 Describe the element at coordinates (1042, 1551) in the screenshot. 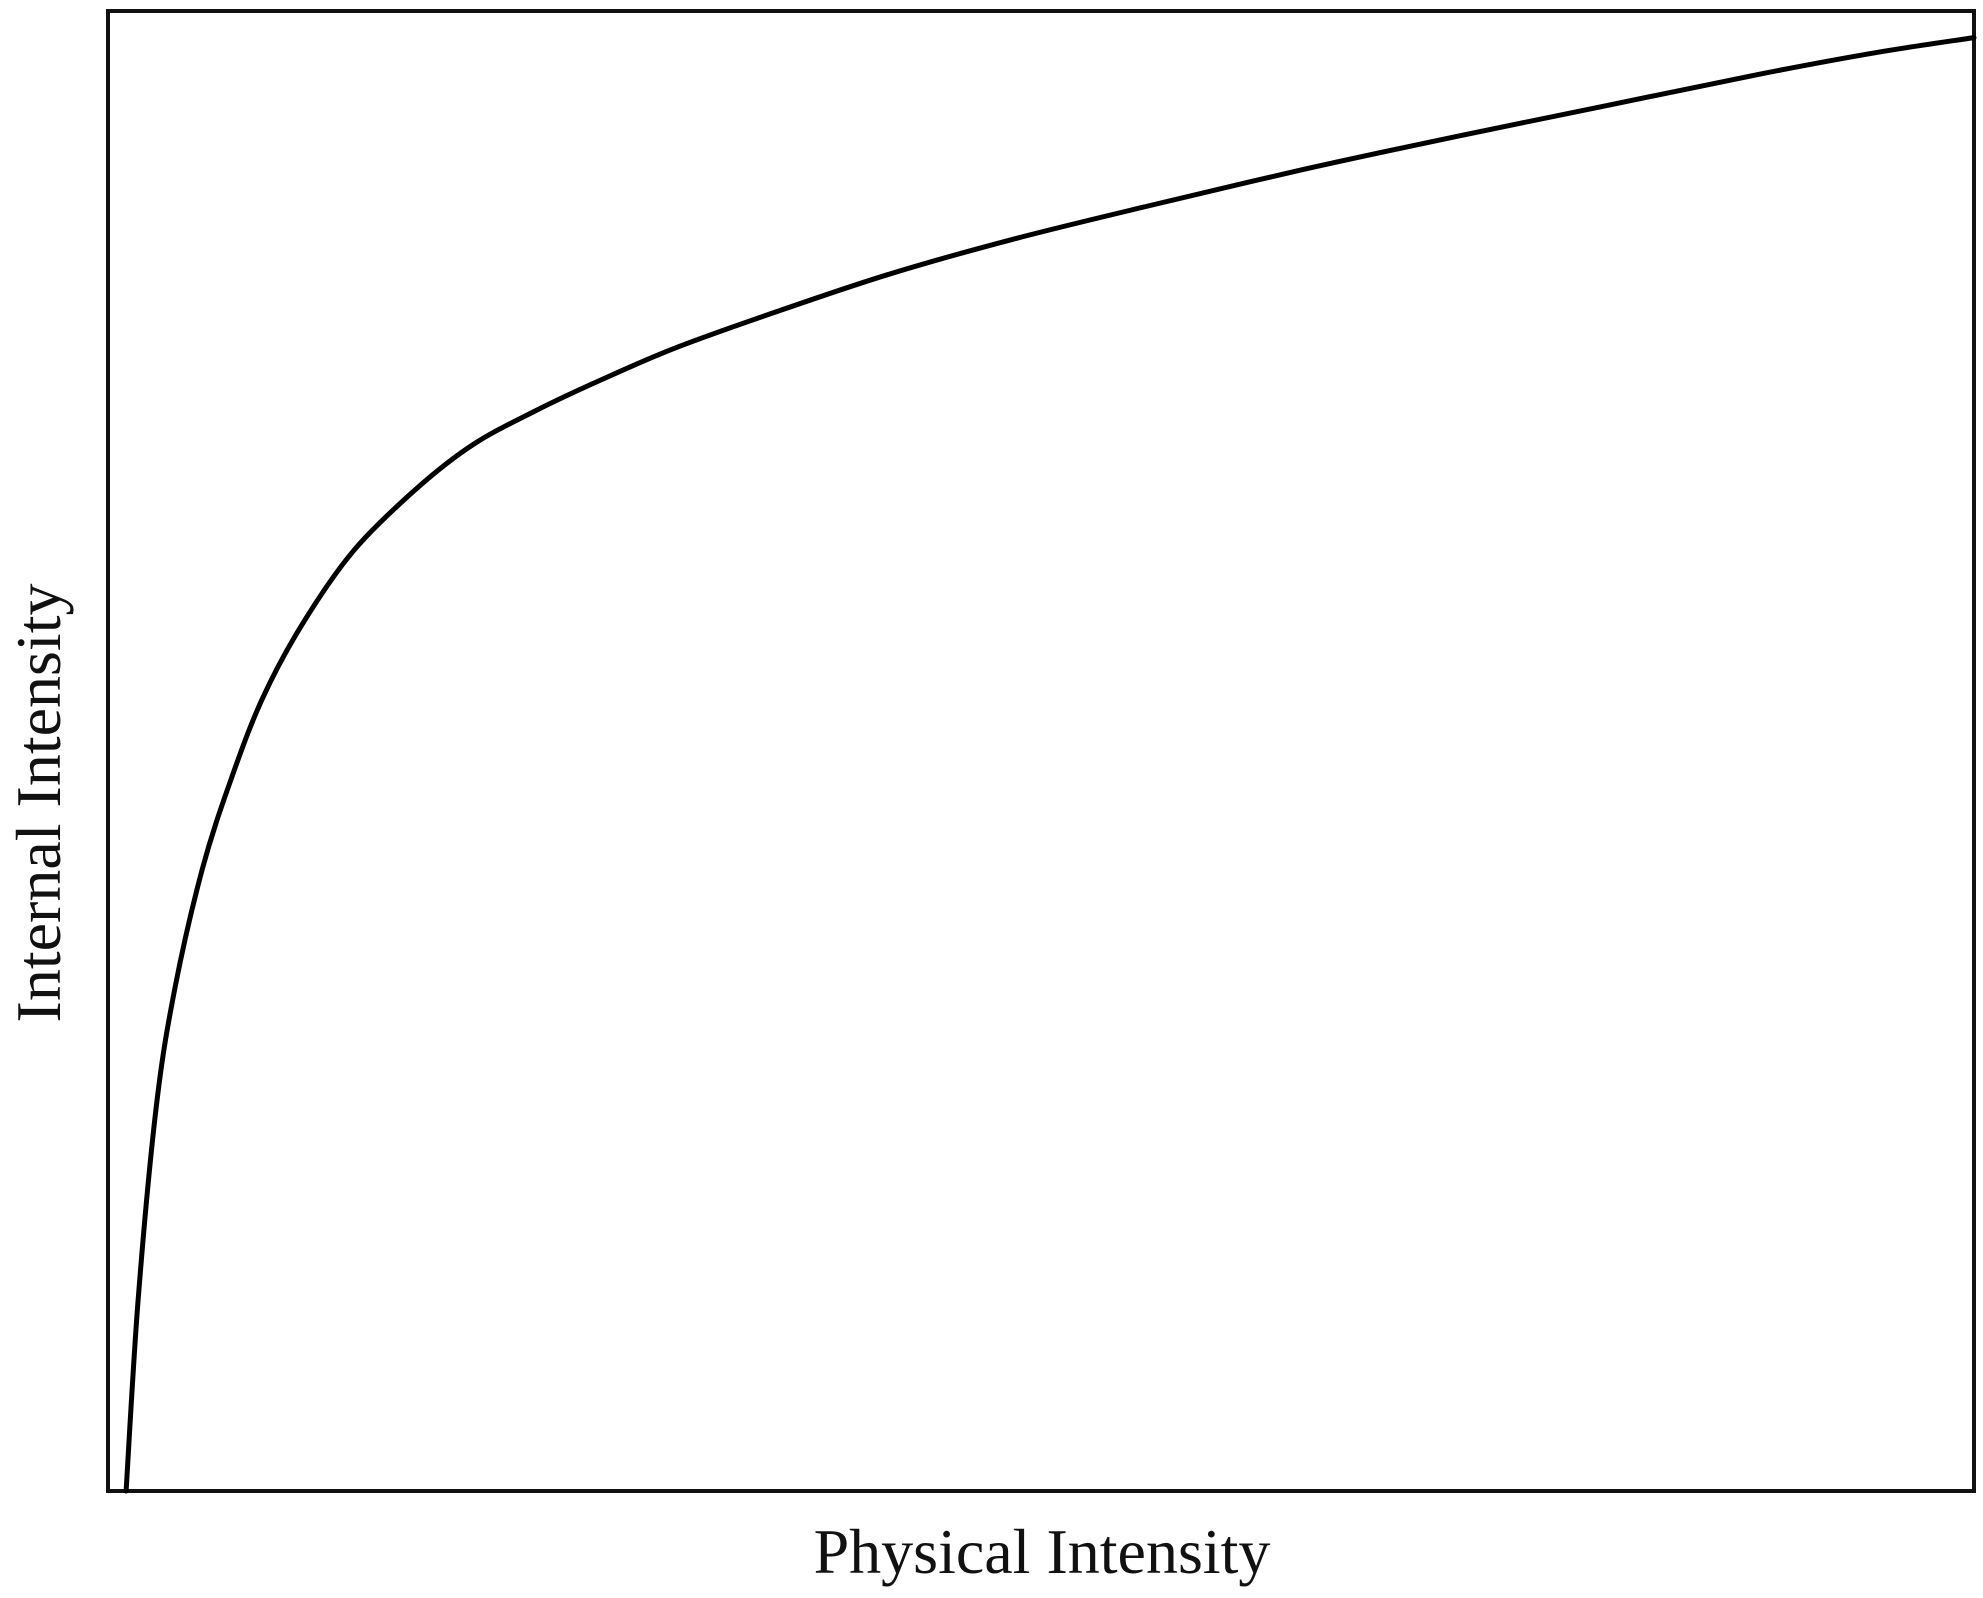

I see `x-axis-label: Physical Intensity` at that location.